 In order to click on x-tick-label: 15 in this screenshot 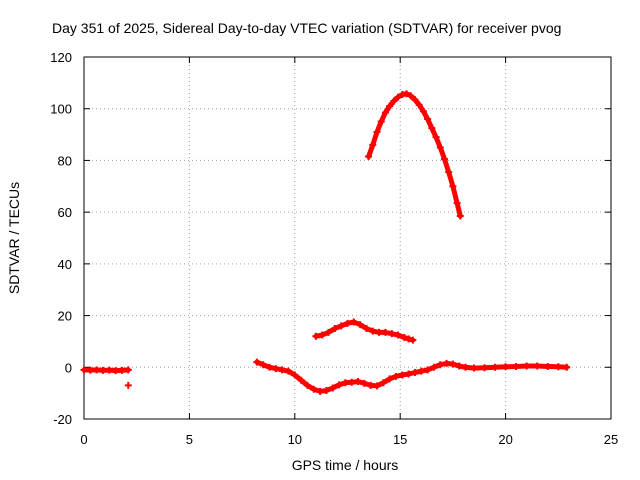, I will do `click(400, 439)`.